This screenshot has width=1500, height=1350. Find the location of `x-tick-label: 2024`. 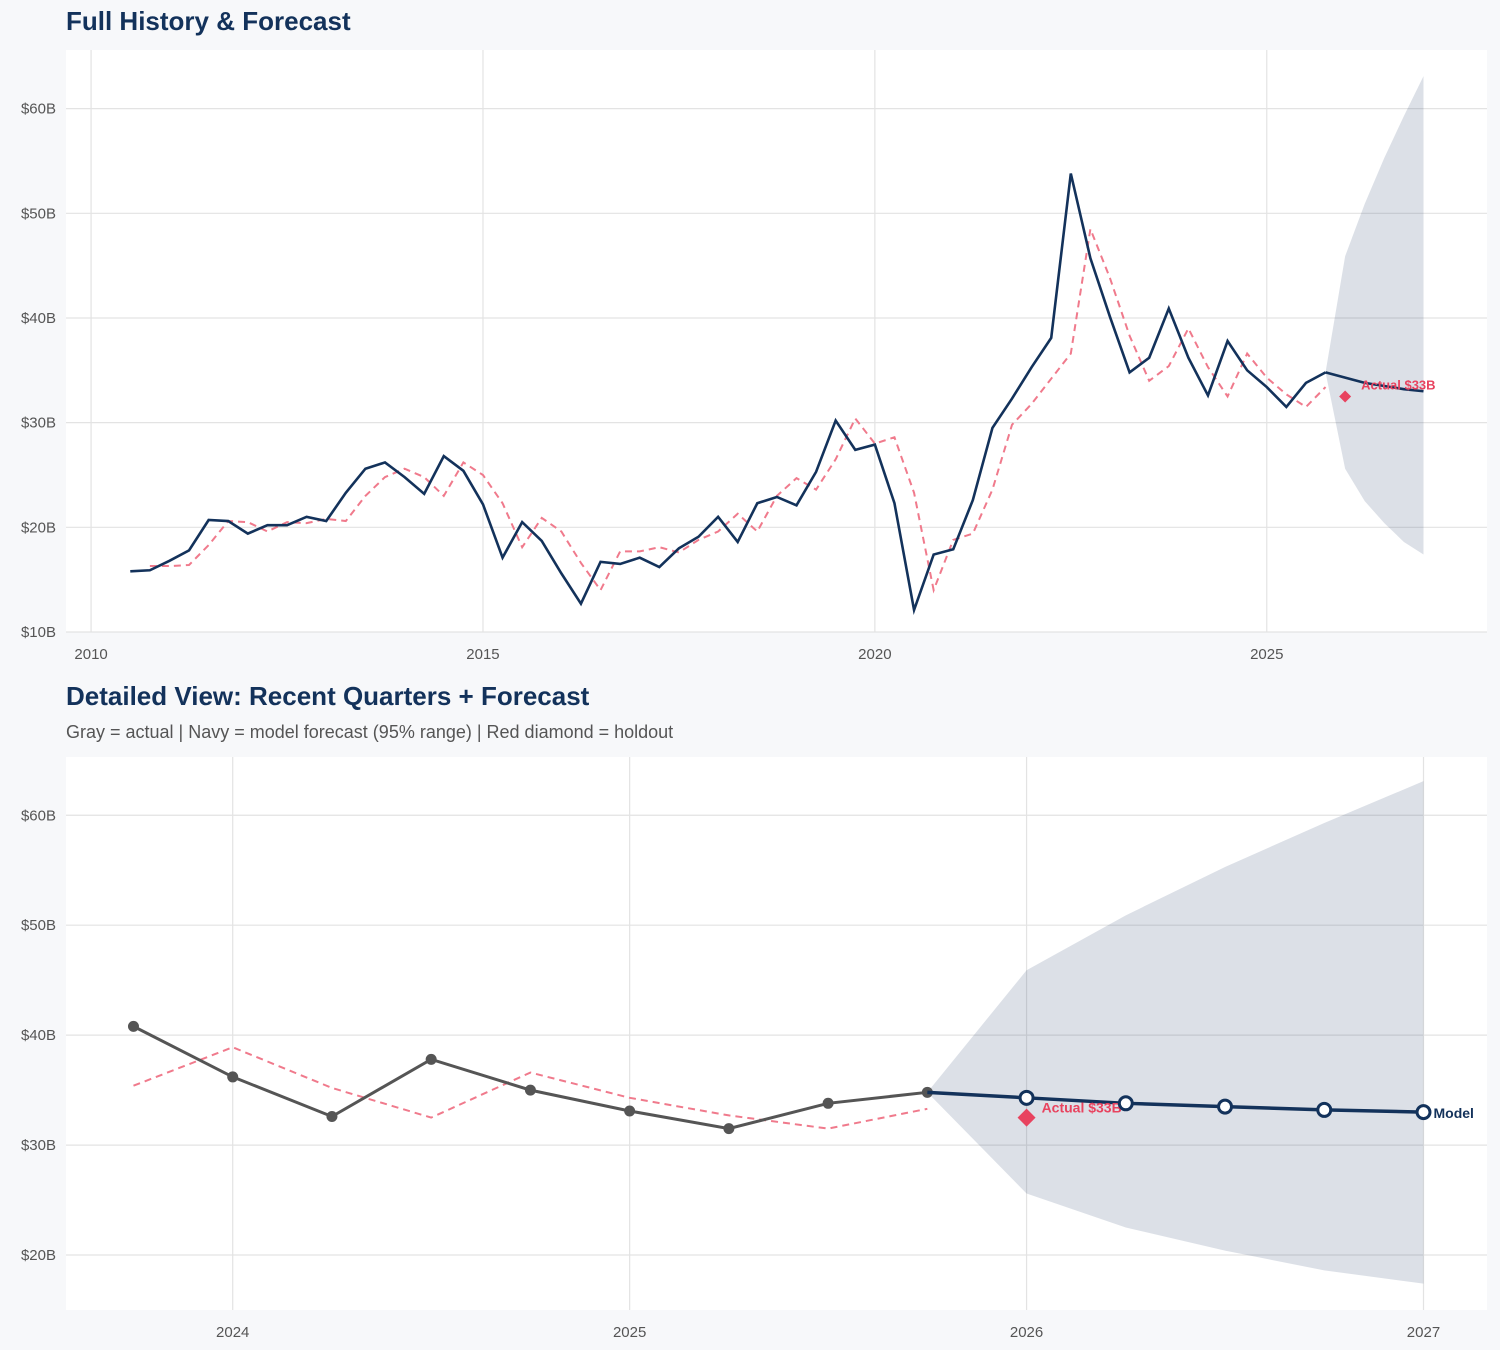

x-tick-label: 2024 is located at coordinates (232, 1332).